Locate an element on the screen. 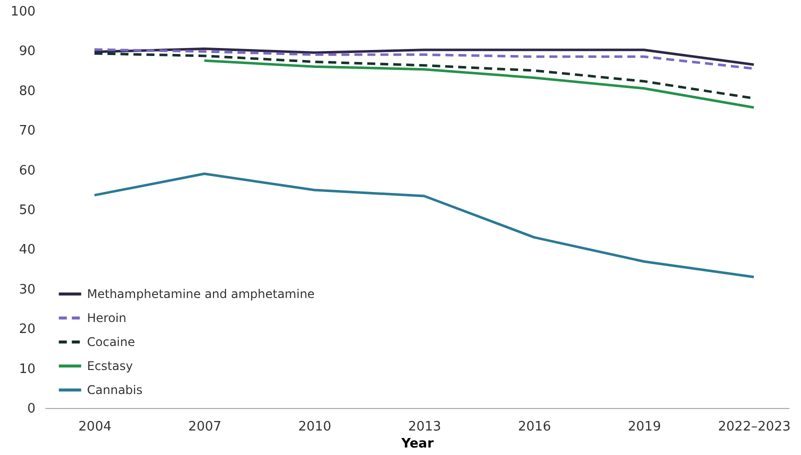  y-tick-label: 20 is located at coordinates (27, 330).